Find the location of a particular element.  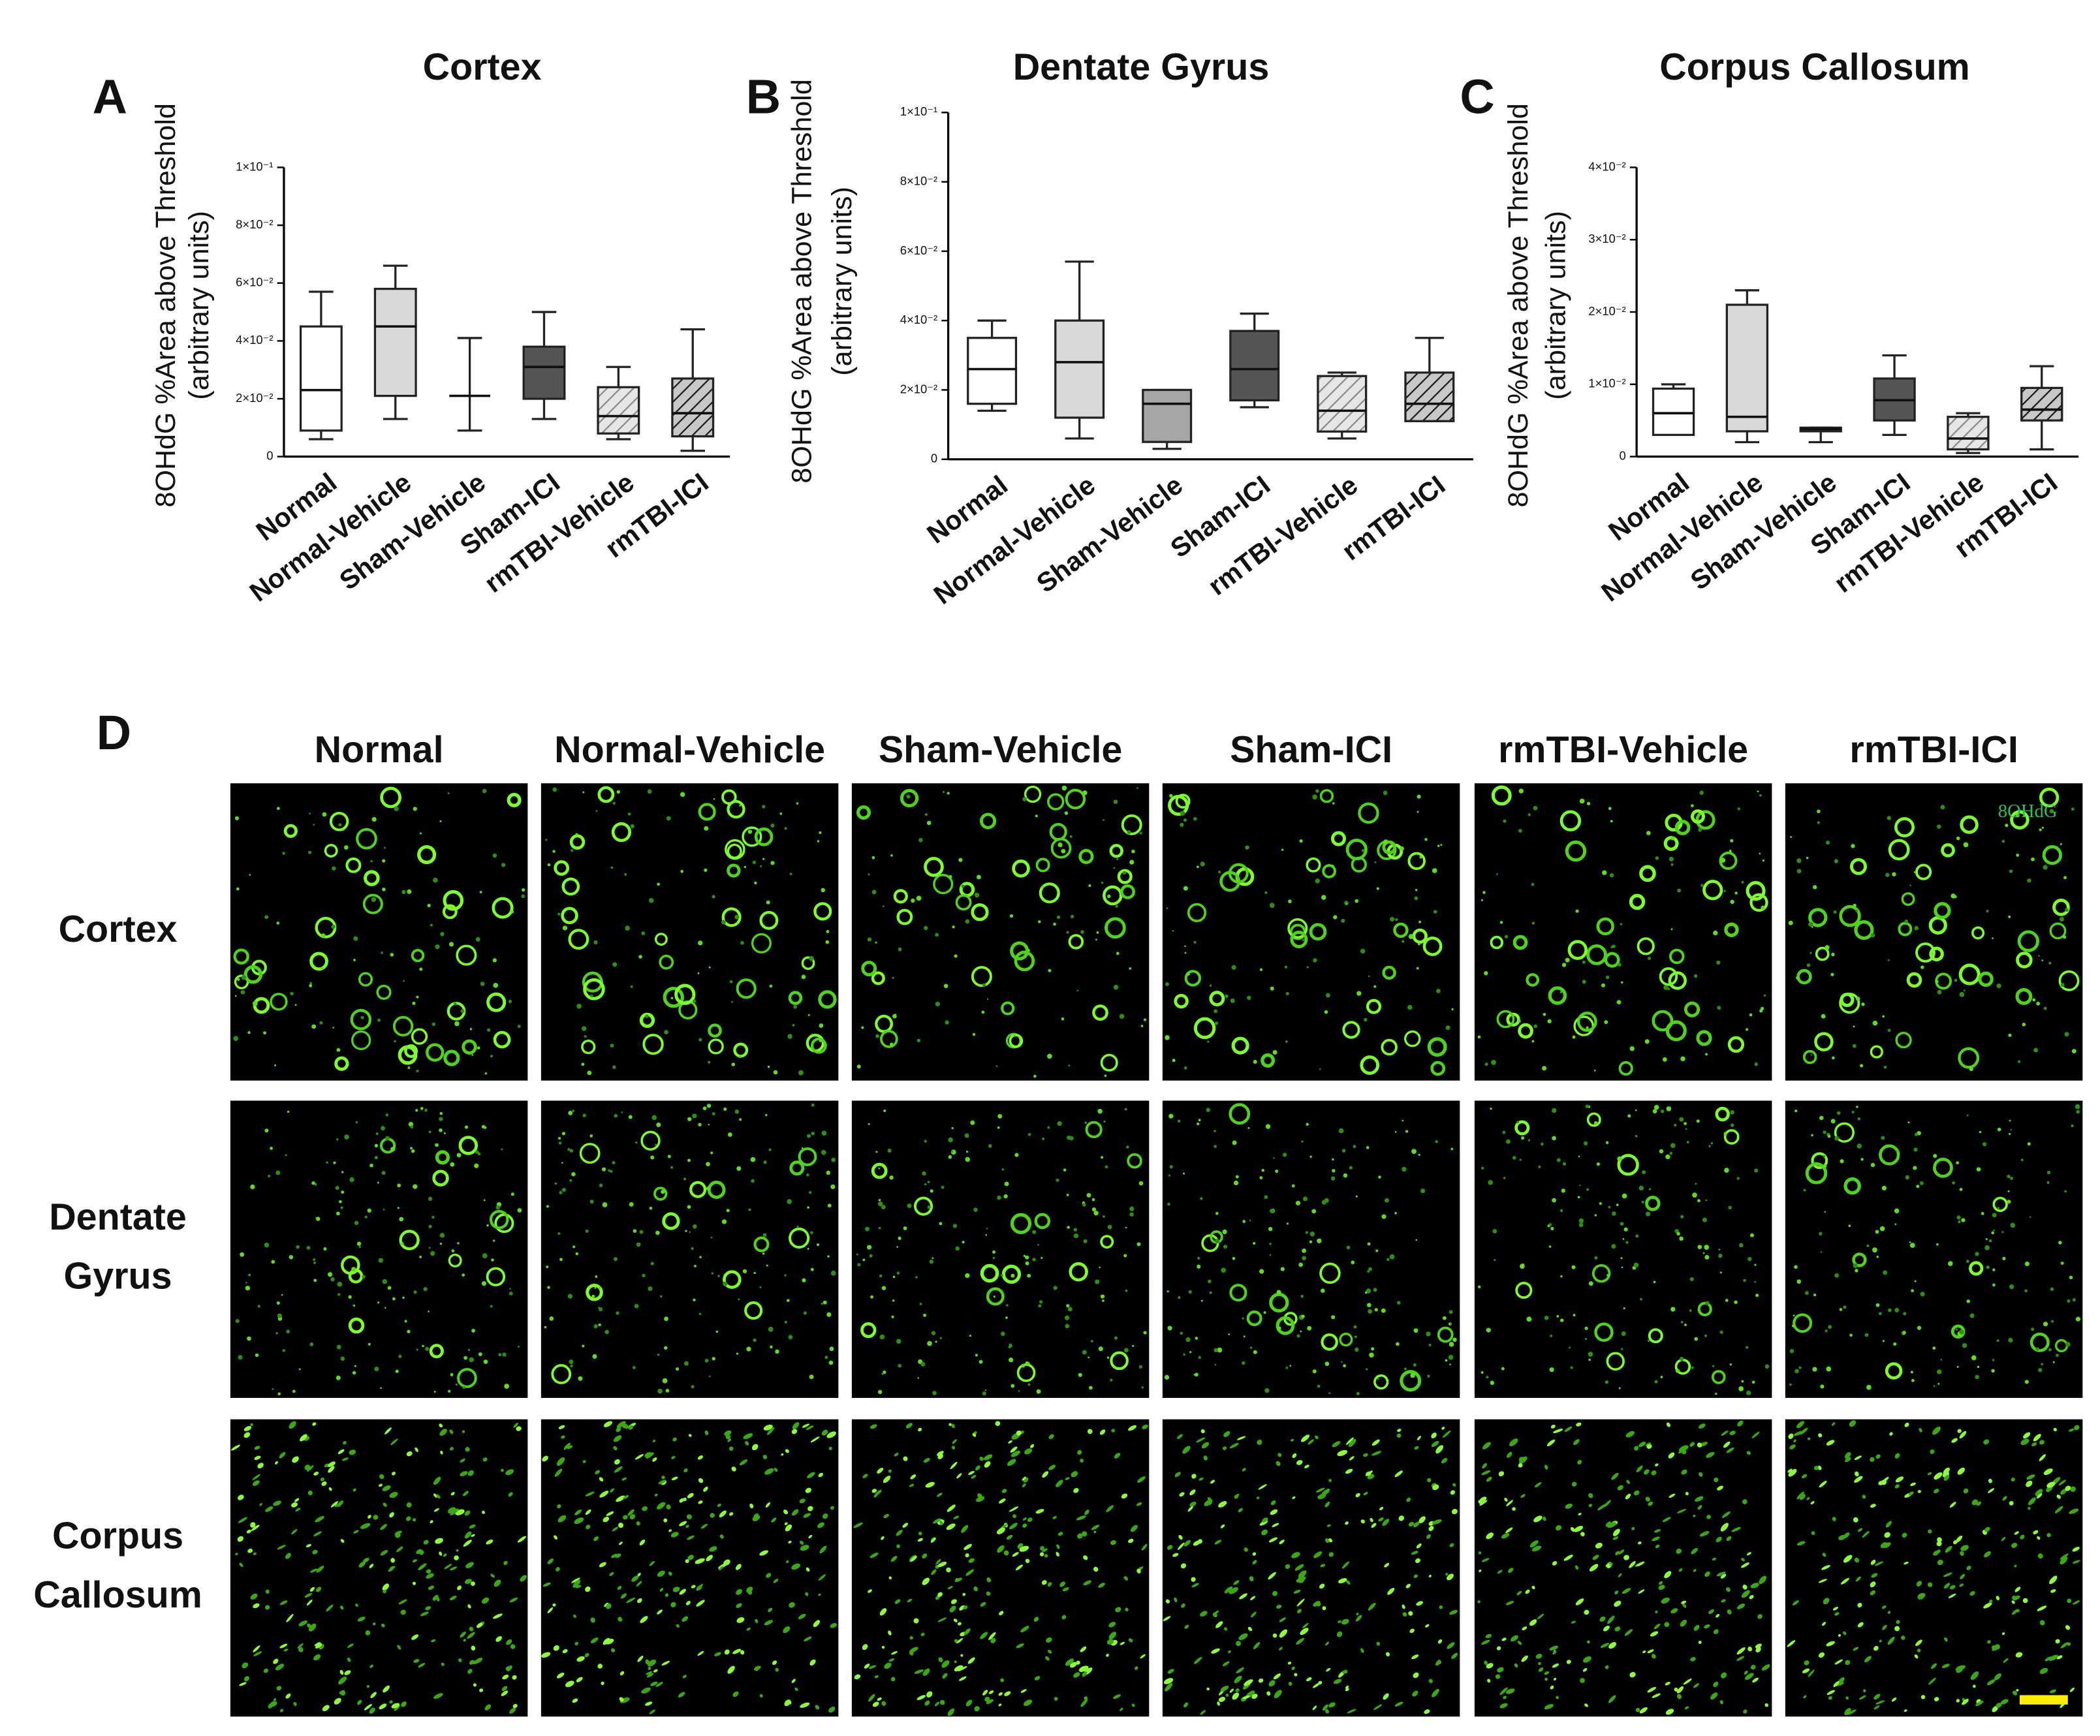

y-tick-label: 3×10⁻² is located at coordinates (1606, 238).